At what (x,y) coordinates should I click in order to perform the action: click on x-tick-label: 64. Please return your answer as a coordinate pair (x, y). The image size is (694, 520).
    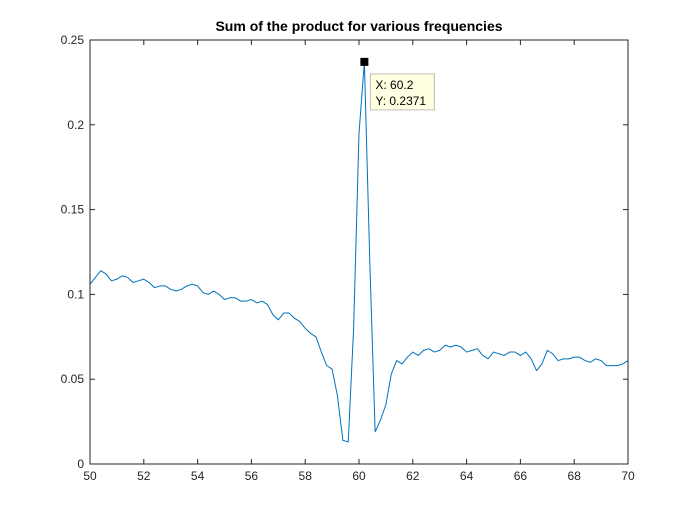
    Looking at the image, I should click on (467, 476).